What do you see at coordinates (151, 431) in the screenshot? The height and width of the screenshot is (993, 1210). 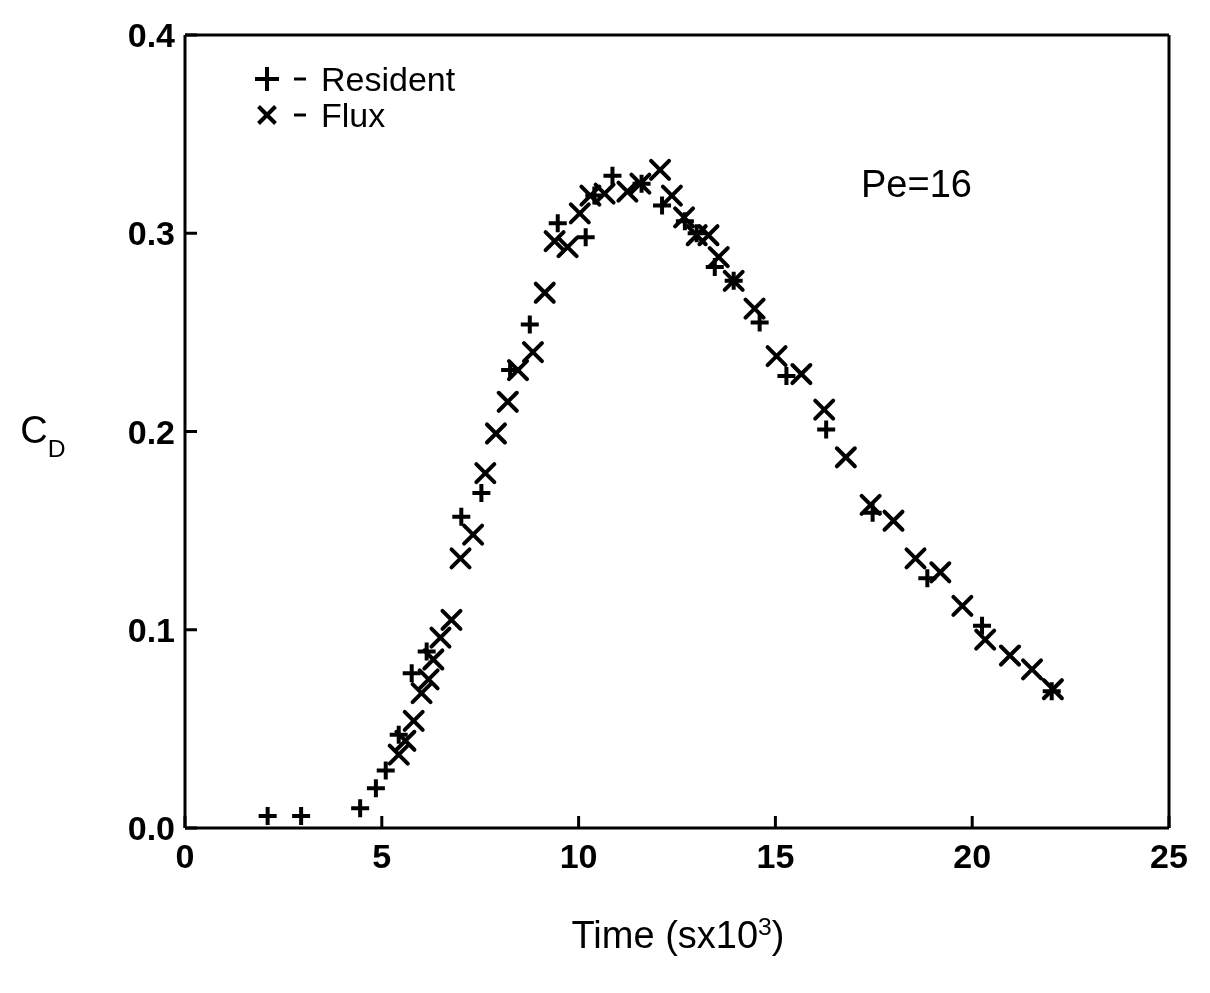 I see `y-tick-label: 0.2` at bounding box center [151, 431].